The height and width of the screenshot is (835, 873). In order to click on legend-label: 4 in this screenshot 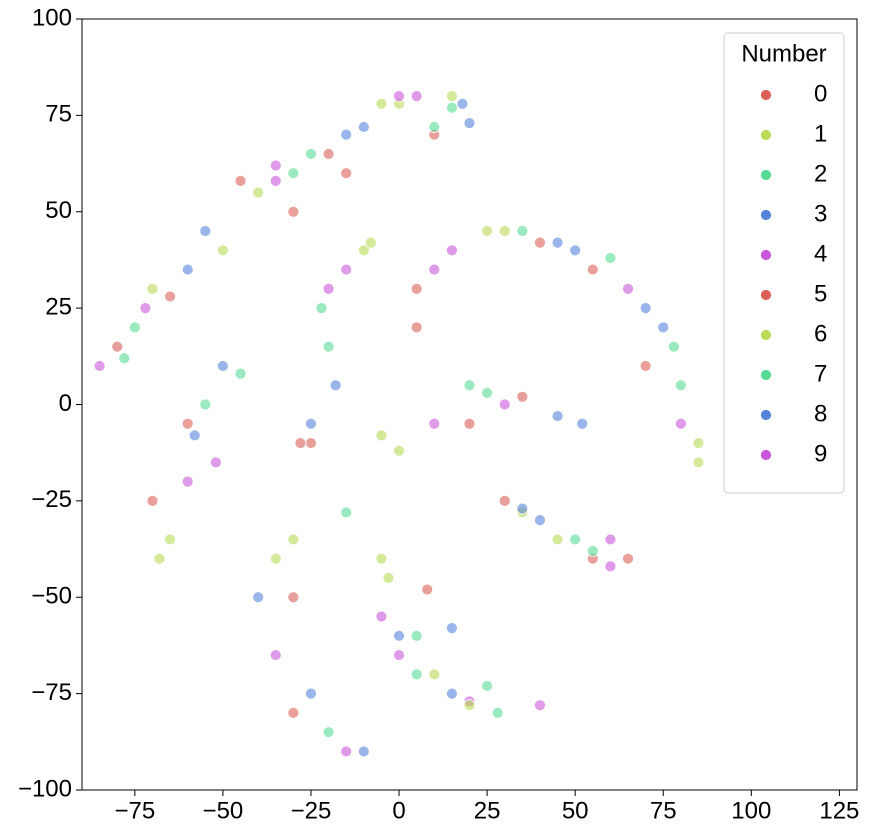, I will do `click(820, 253)`.